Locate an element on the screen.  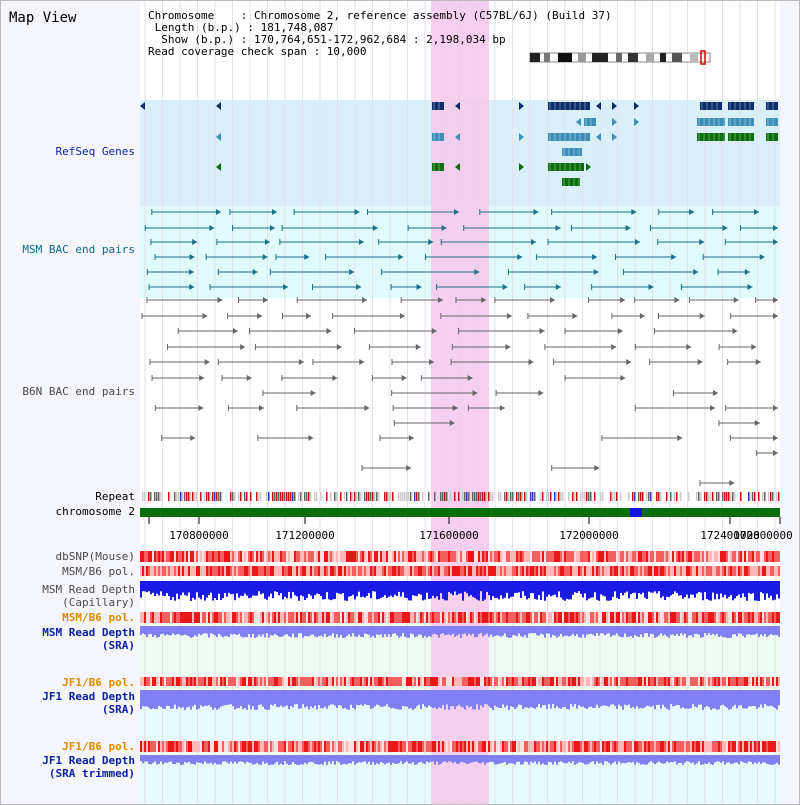
track-label-msm-depth-sra: MSM Read Depth is located at coordinates (88, 632).